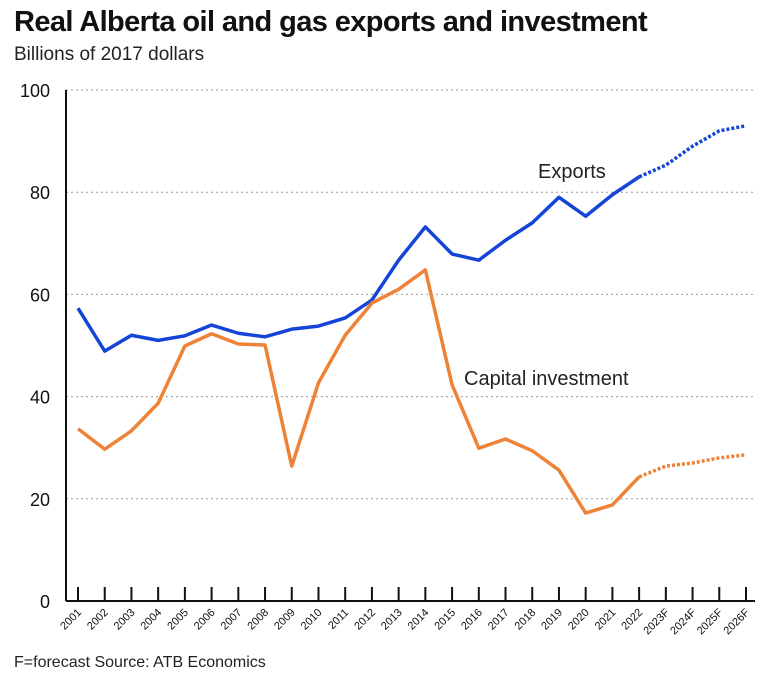 The image size is (781, 691). What do you see at coordinates (98, 620) in the screenshot?
I see `x-tick-label: 2002` at bounding box center [98, 620].